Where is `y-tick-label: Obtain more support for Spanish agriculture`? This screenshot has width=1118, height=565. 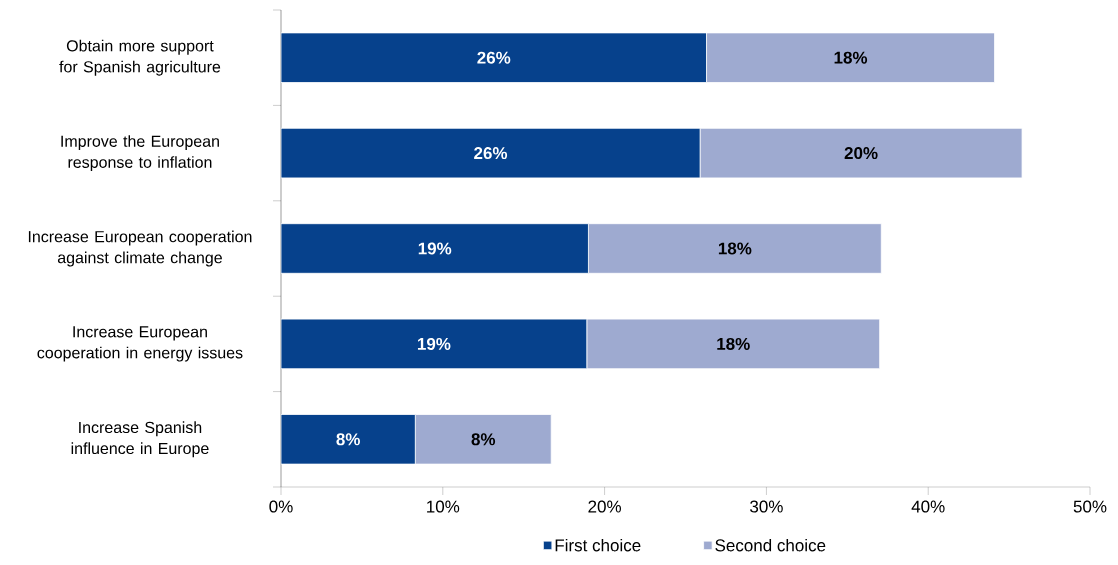 y-tick-label: Obtain more support for Spanish agriculture is located at coordinates (140, 57).